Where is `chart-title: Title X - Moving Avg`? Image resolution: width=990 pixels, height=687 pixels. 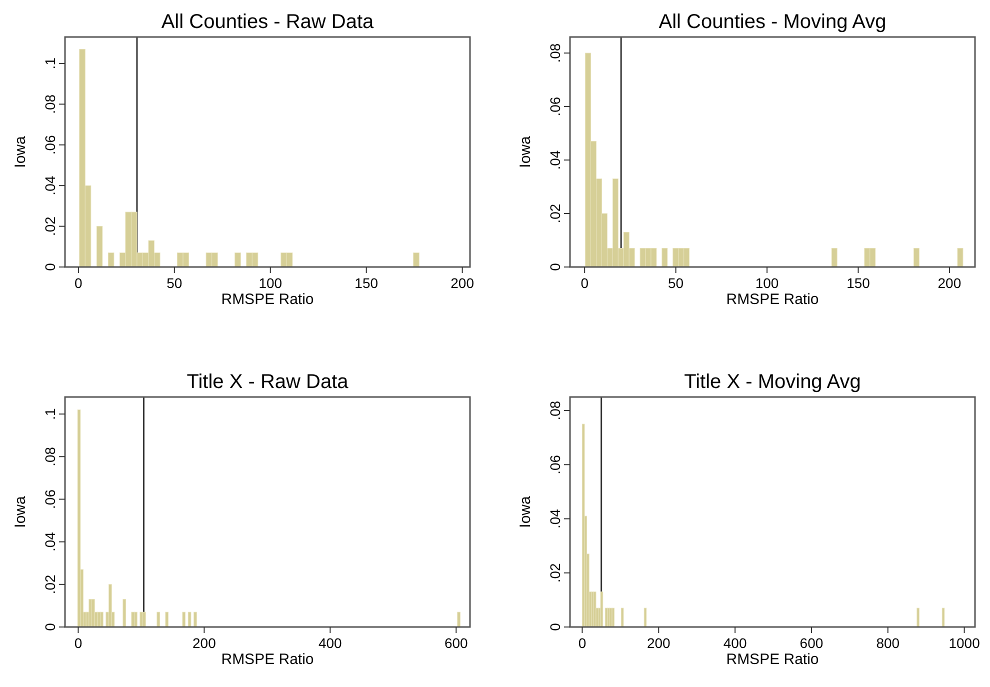 chart-title: Title X - Moving Avg is located at coordinates (772, 382).